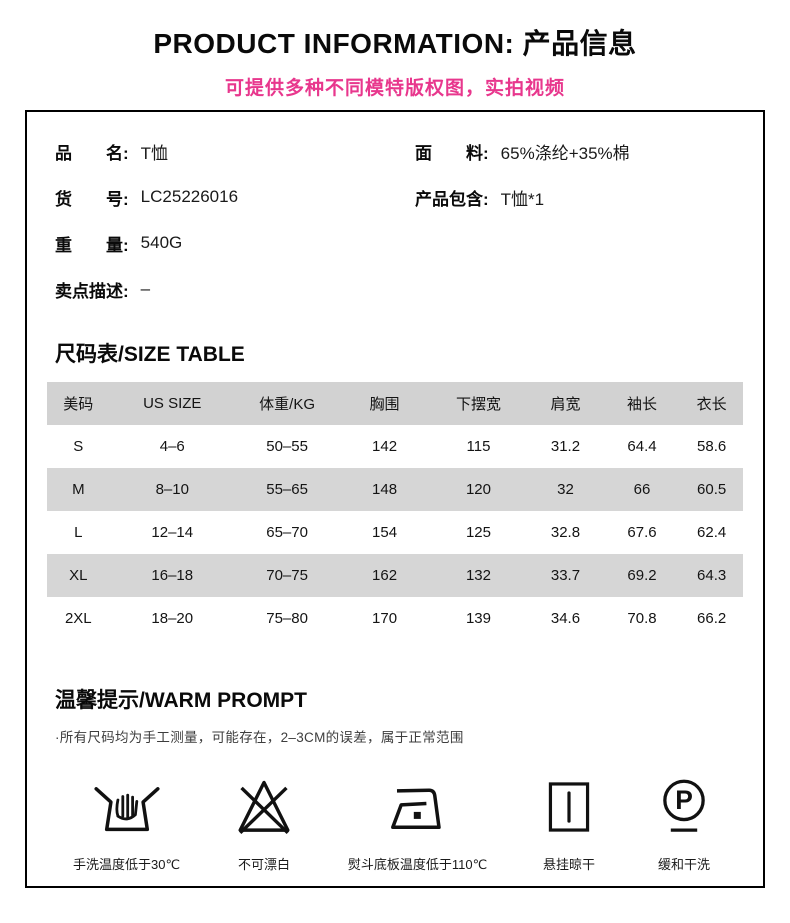 This screenshot has width=790, height=923. Describe the element at coordinates (712, 575) in the screenshot. I see `table-cell: 64.3` at that location.